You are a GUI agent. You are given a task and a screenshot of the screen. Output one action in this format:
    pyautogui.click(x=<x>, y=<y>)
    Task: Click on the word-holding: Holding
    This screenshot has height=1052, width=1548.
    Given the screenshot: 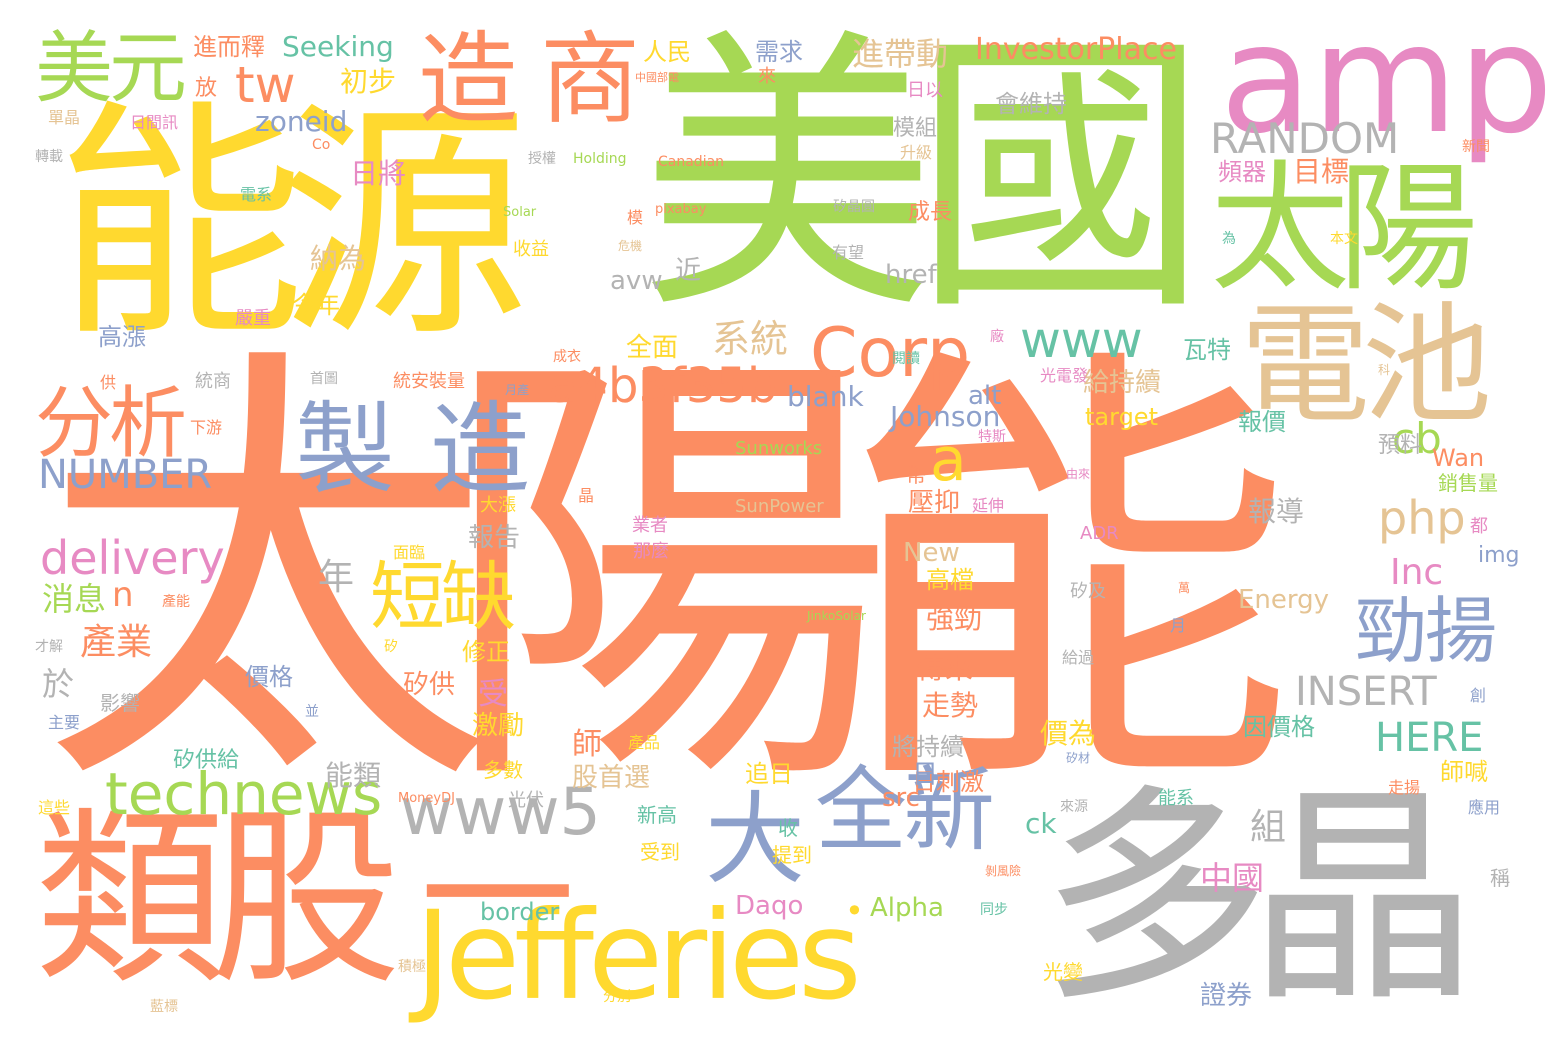 What is the action you would take?
    pyautogui.click(x=600, y=159)
    